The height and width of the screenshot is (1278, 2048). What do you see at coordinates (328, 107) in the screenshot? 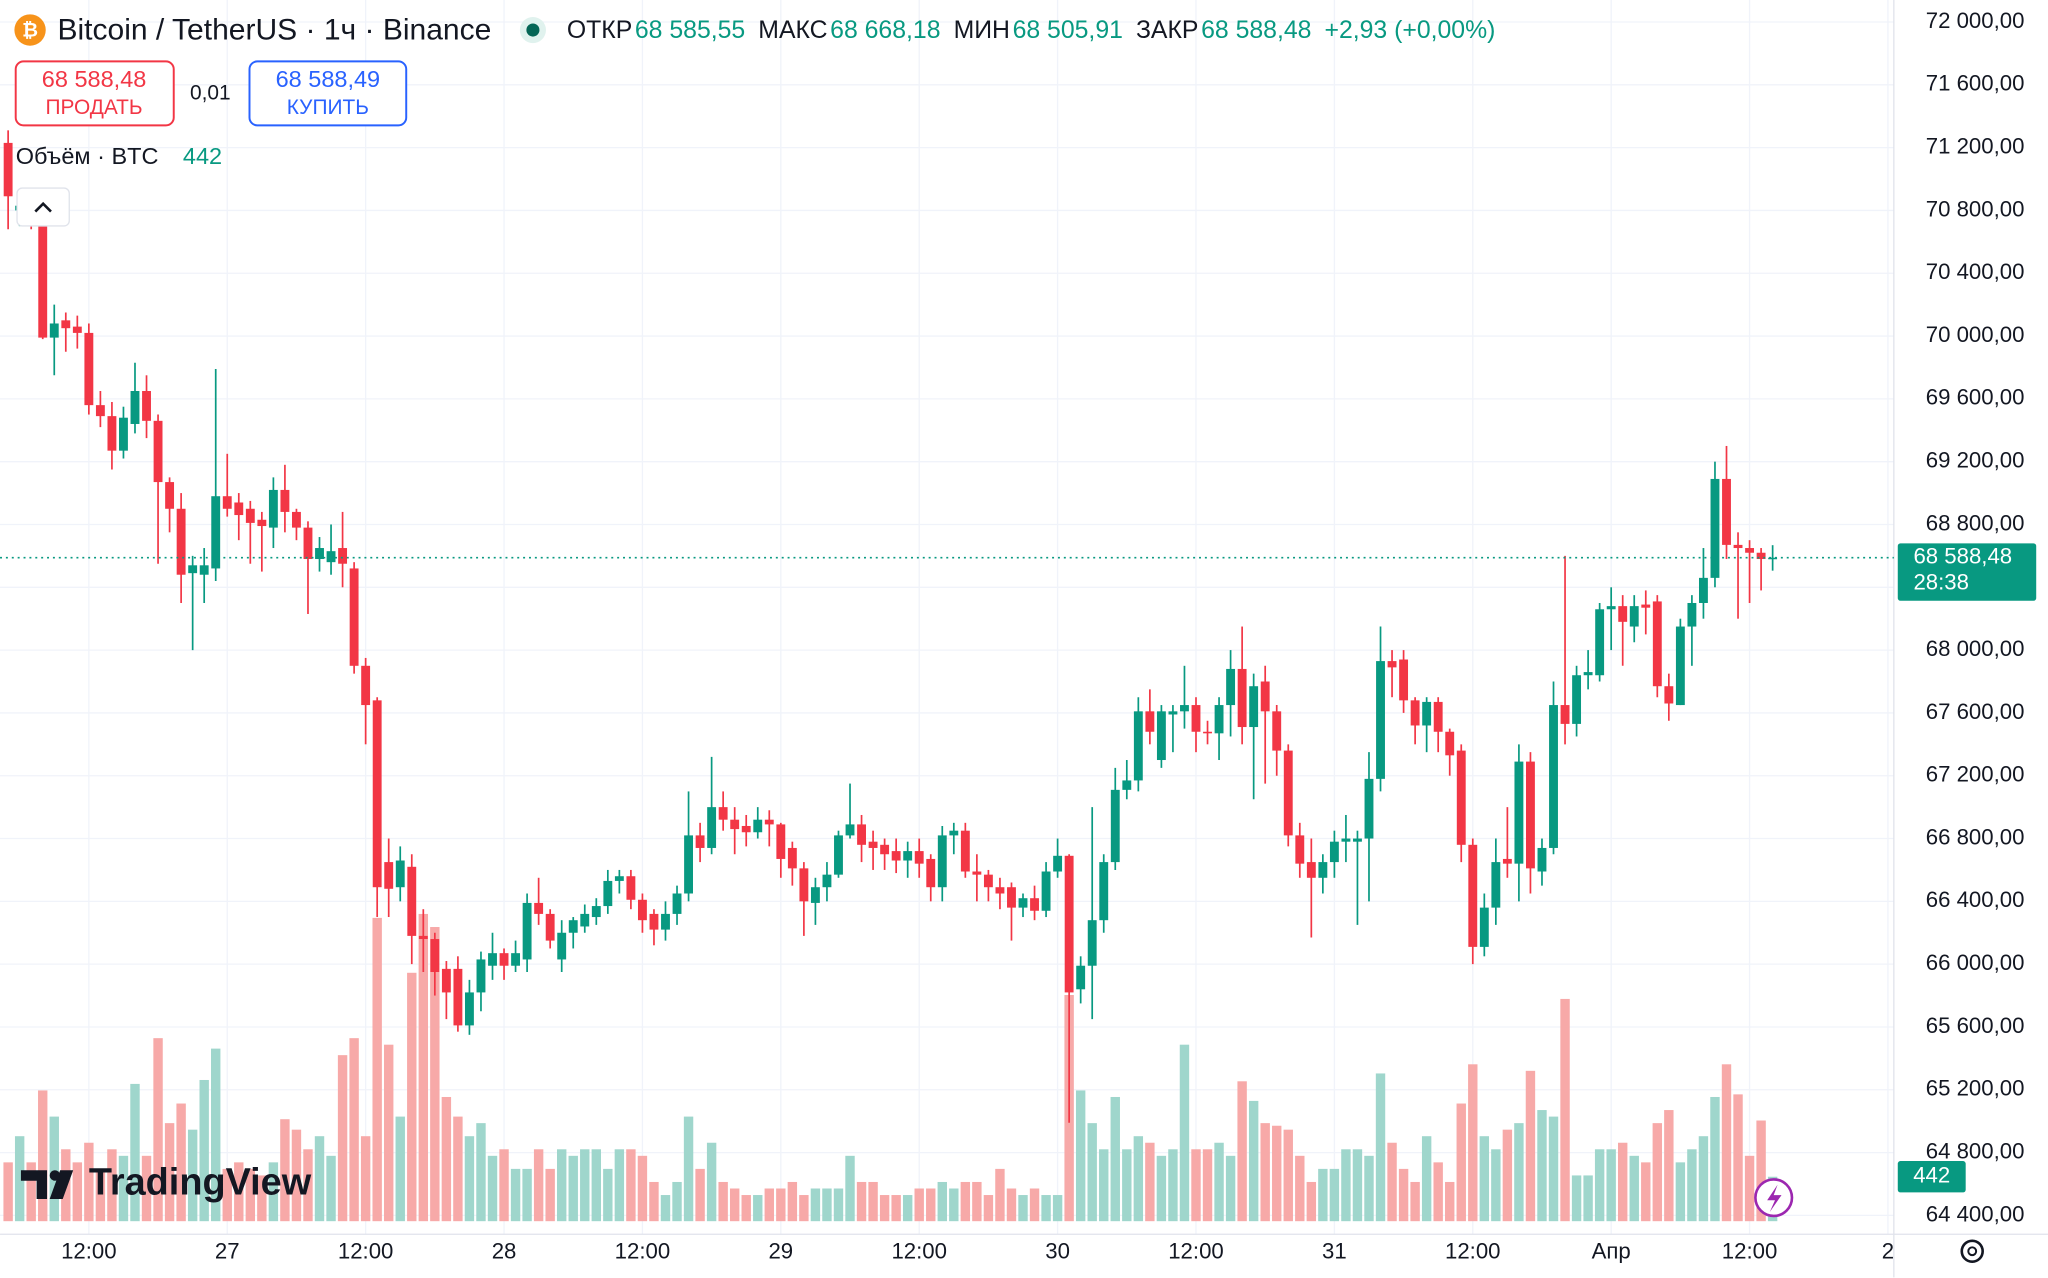
I see `buy-label: КУПИТЬ` at bounding box center [328, 107].